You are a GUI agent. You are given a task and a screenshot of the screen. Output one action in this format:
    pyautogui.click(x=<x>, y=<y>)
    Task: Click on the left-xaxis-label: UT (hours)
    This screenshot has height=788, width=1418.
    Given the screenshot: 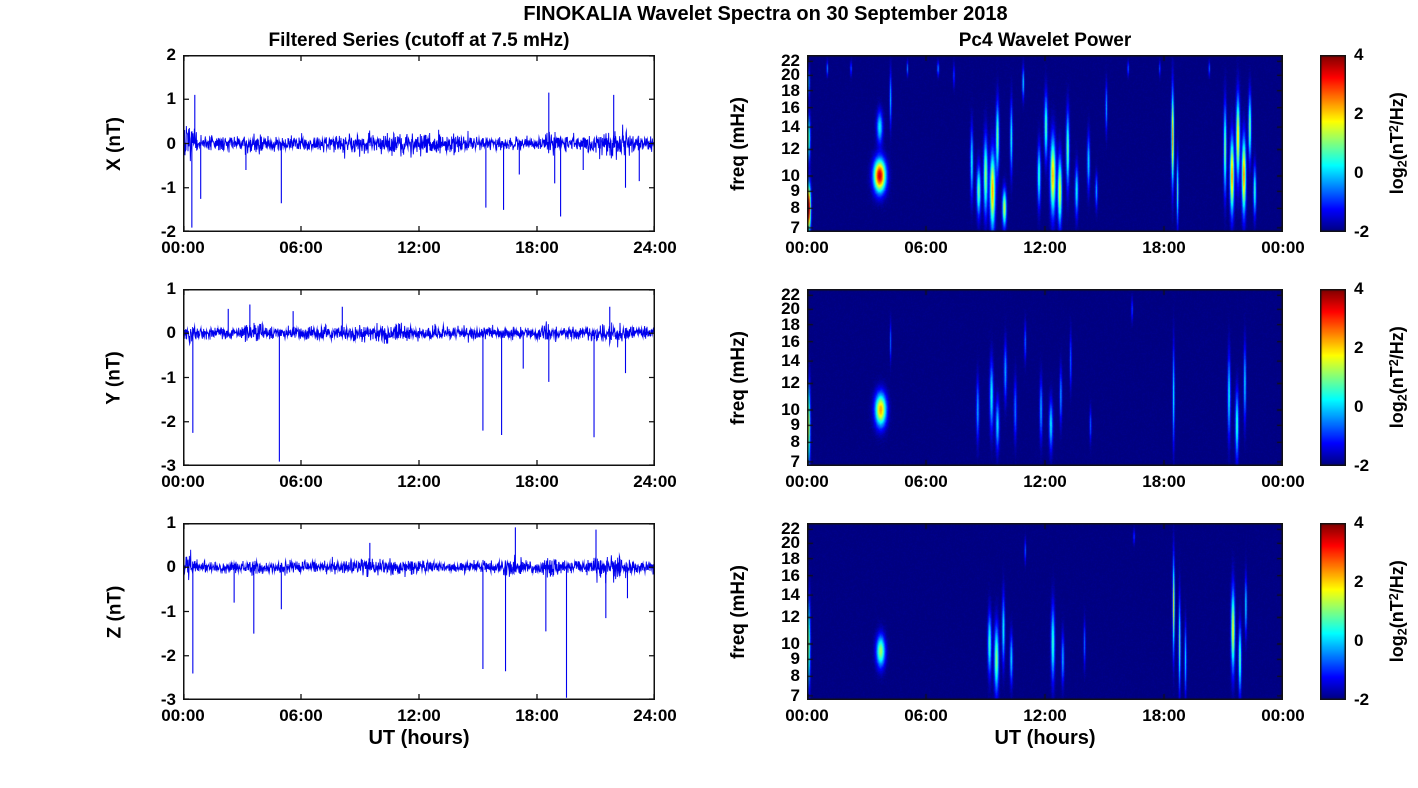 What is the action you would take?
    pyautogui.click(x=419, y=738)
    